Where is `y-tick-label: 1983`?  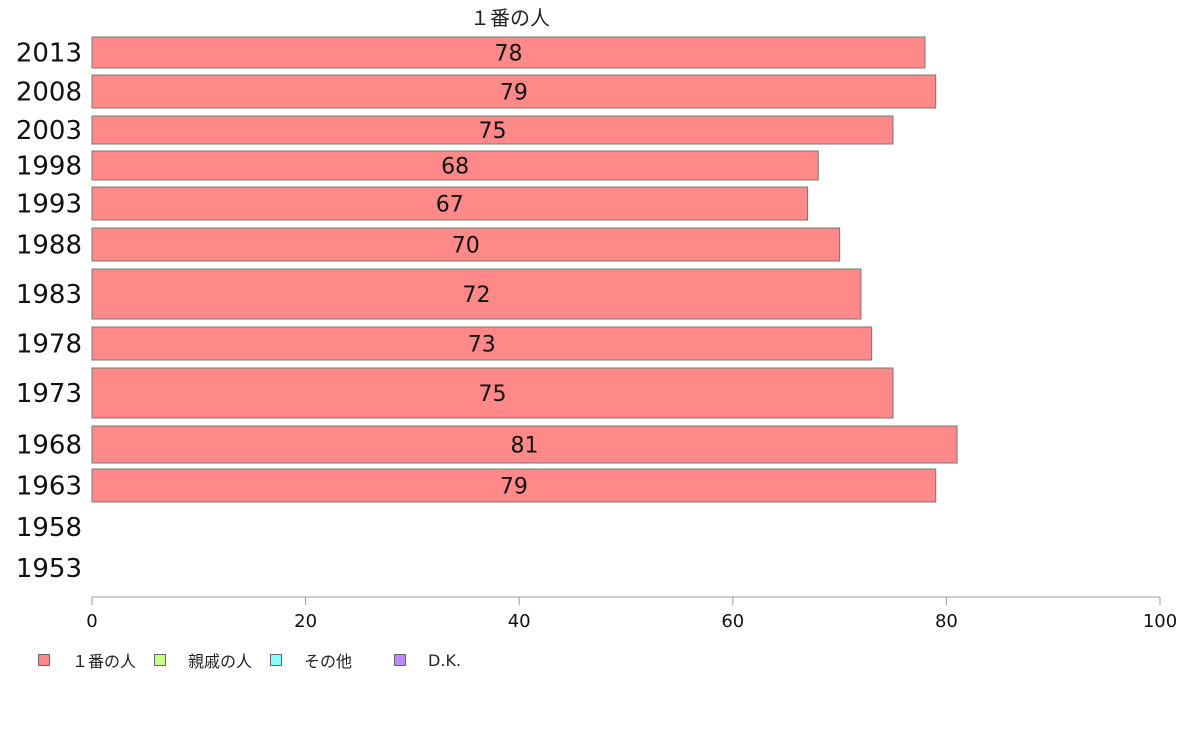
y-tick-label: 1983 is located at coordinates (49, 295).